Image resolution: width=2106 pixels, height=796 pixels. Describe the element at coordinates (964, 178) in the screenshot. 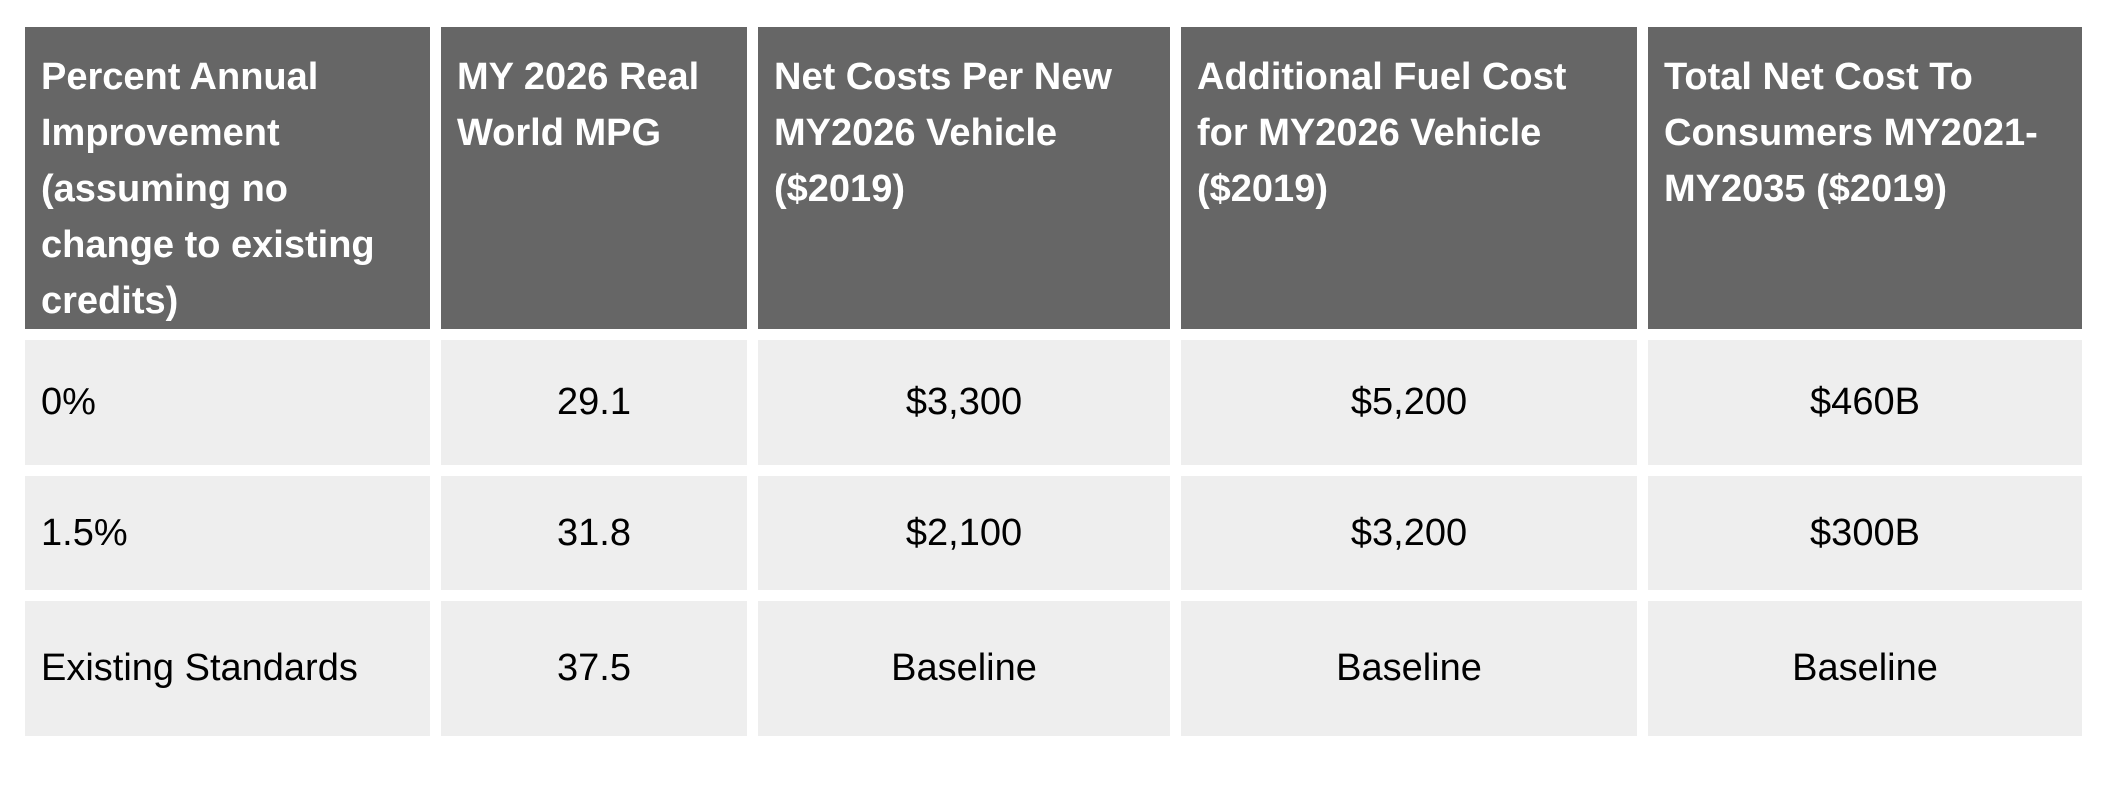

I see `header-net-costs-per-vehicle: Net Costs Per New MY2026 Vehicle ($2019)` at that location.